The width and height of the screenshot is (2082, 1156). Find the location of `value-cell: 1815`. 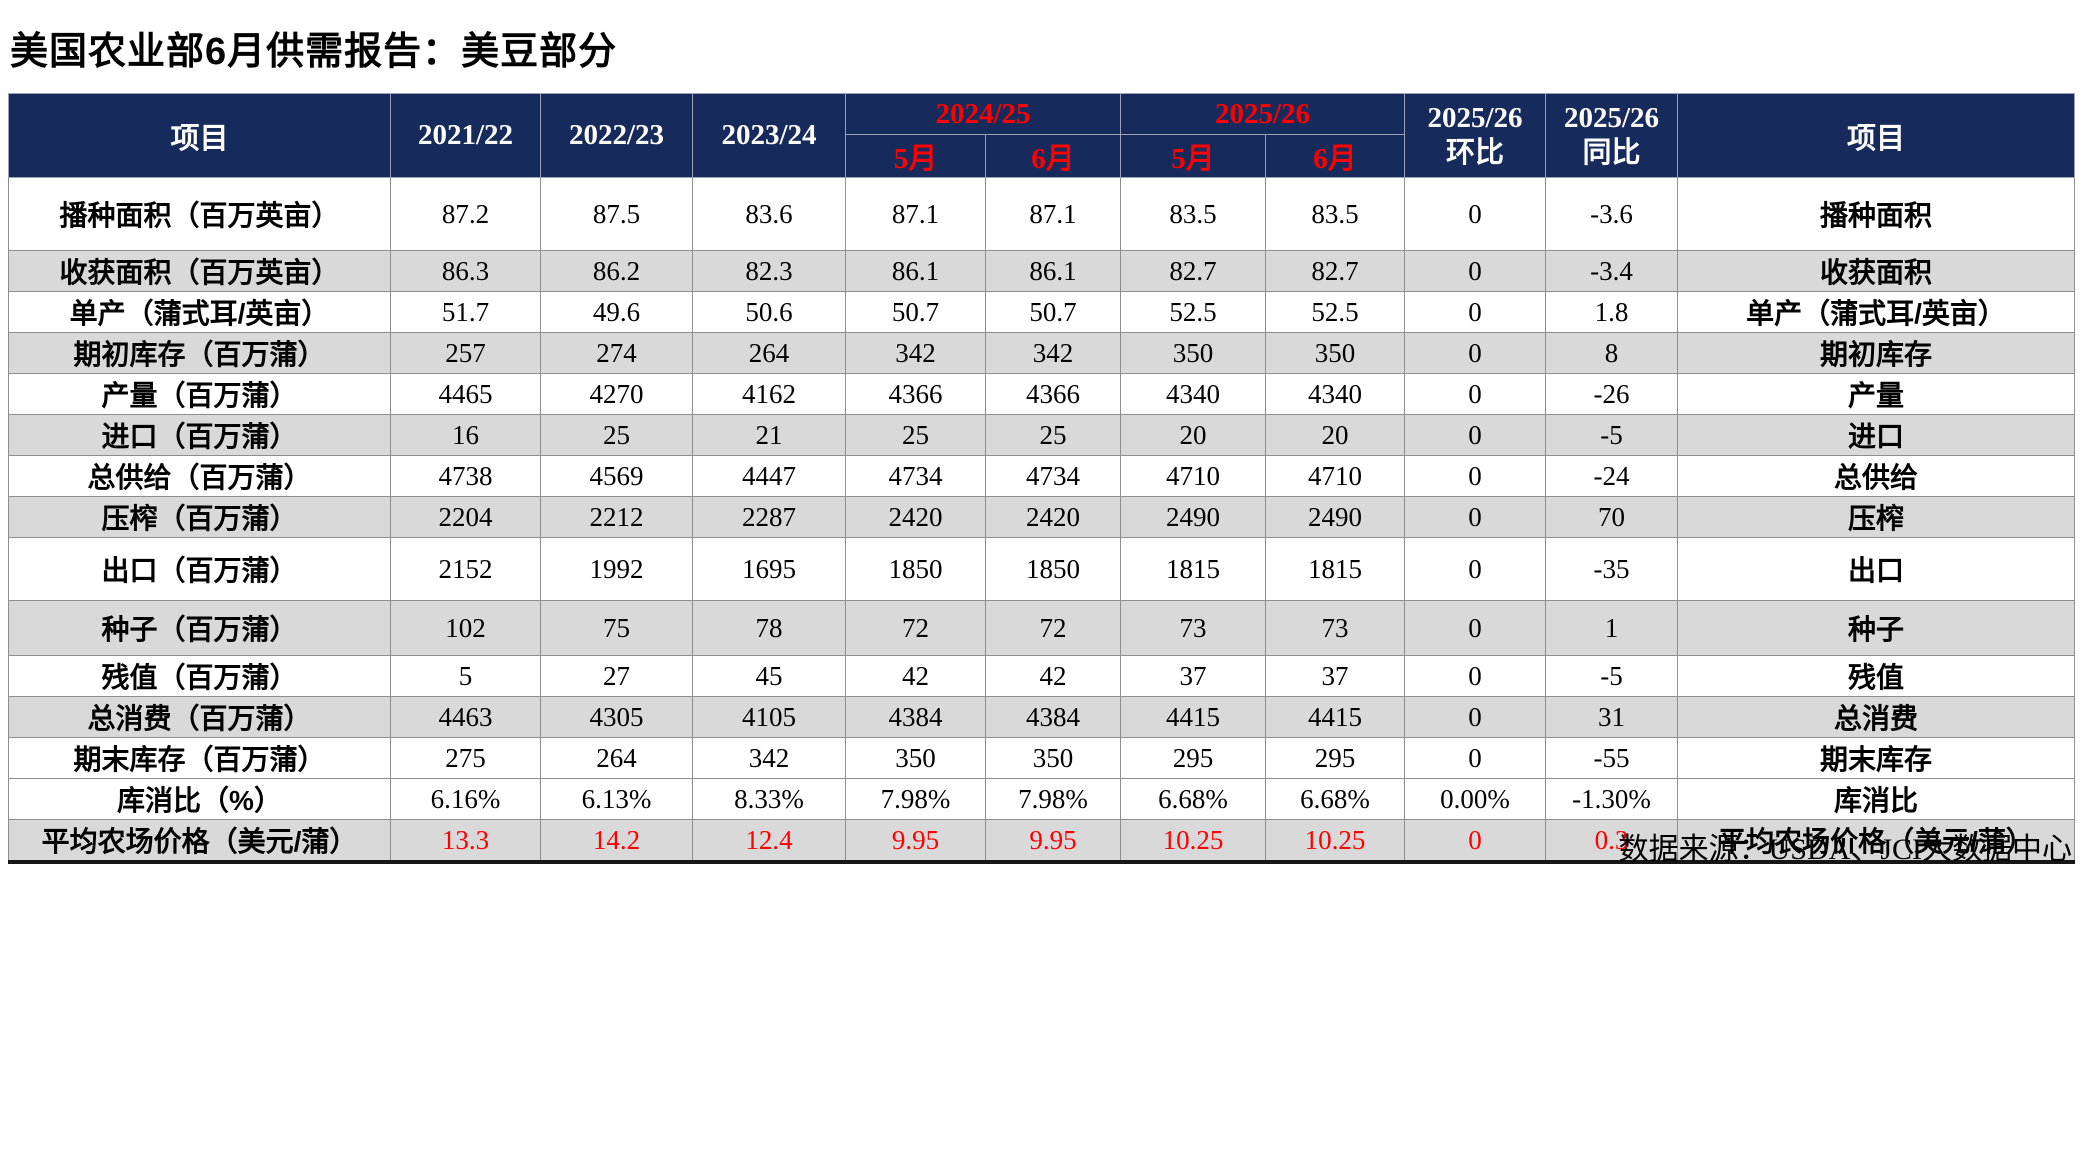

value-cell: 1815 is located at coordinates (1193, 569).